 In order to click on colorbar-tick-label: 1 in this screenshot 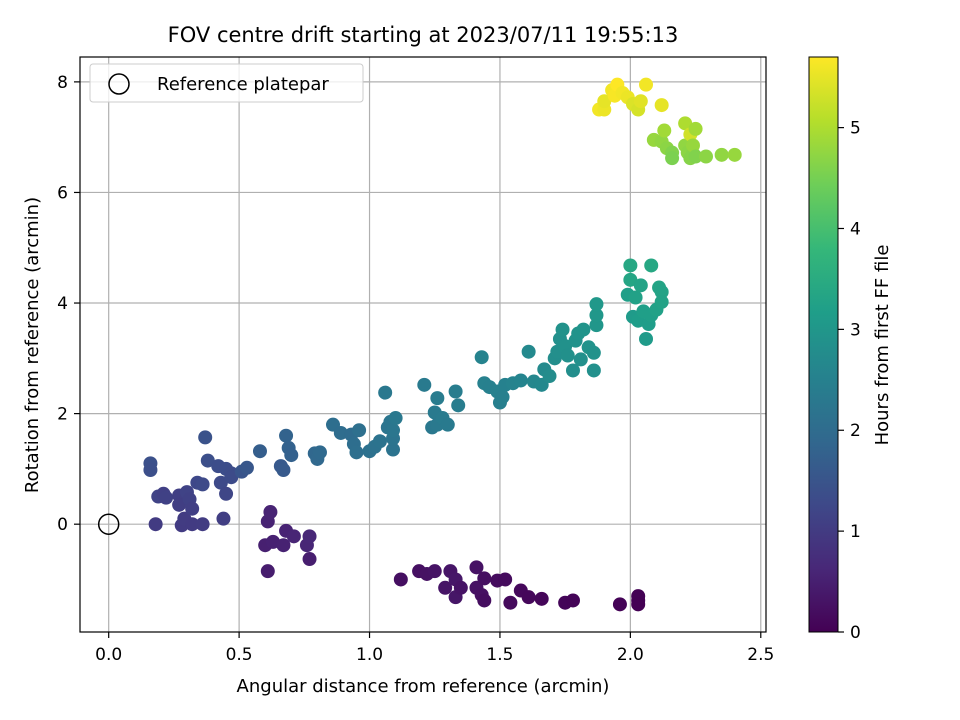, I will do `click(855, 532)`.